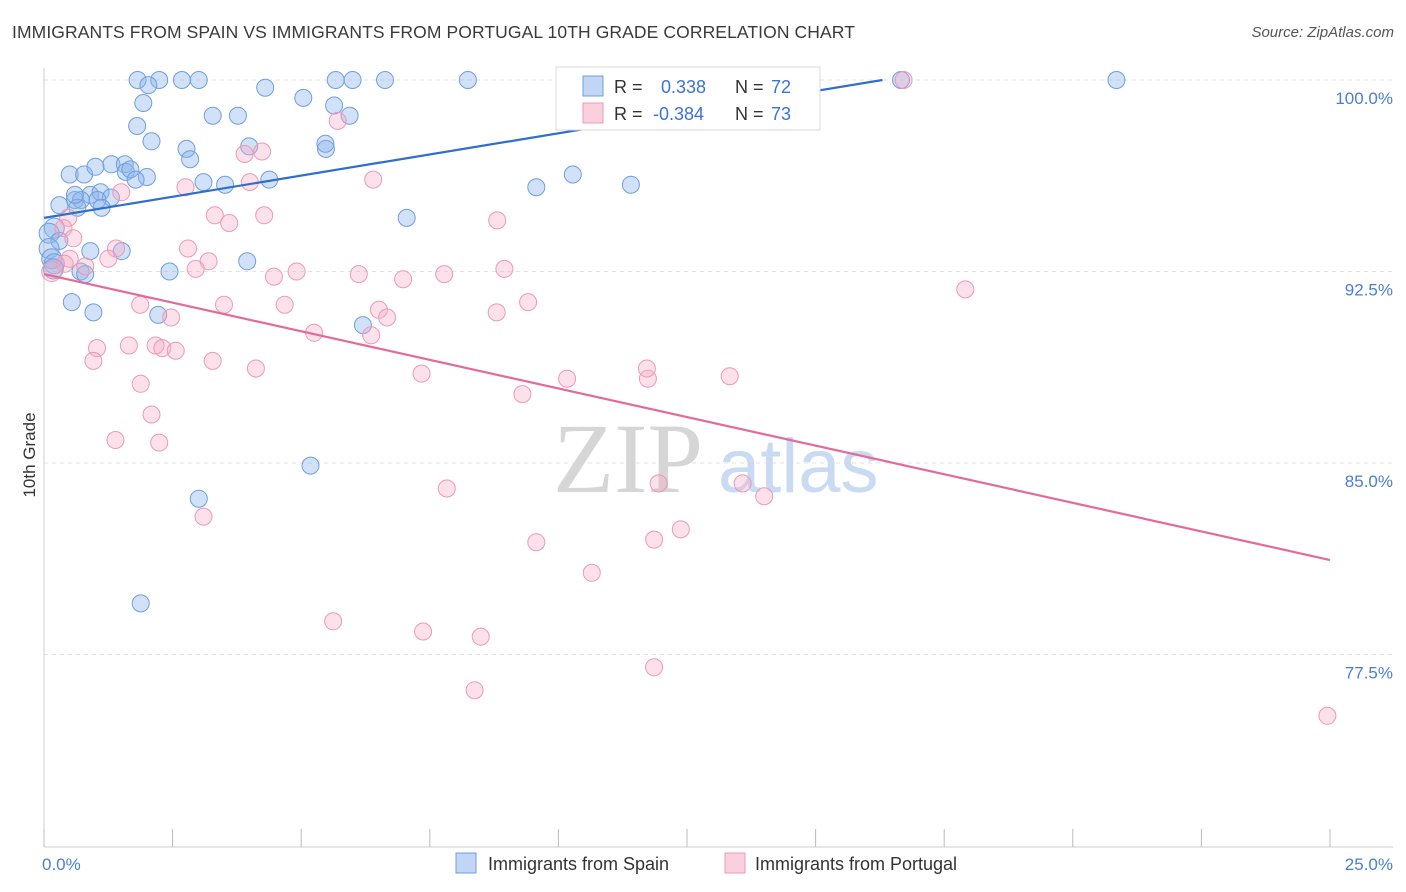  I want to click on y-tick-label: 100.0%, so click(1364, 98).